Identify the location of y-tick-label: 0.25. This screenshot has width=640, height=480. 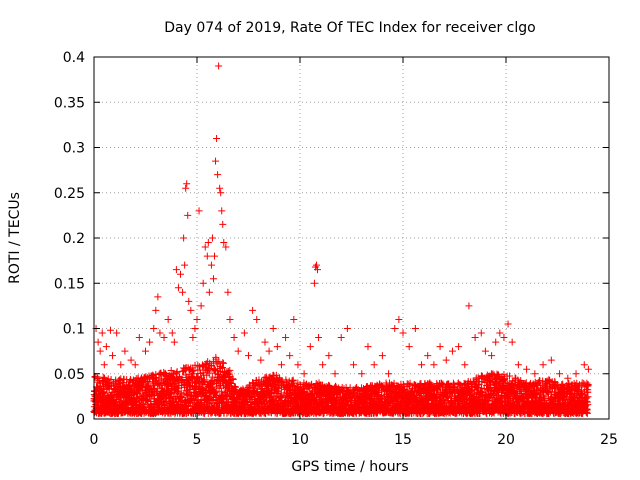
(69, 194).